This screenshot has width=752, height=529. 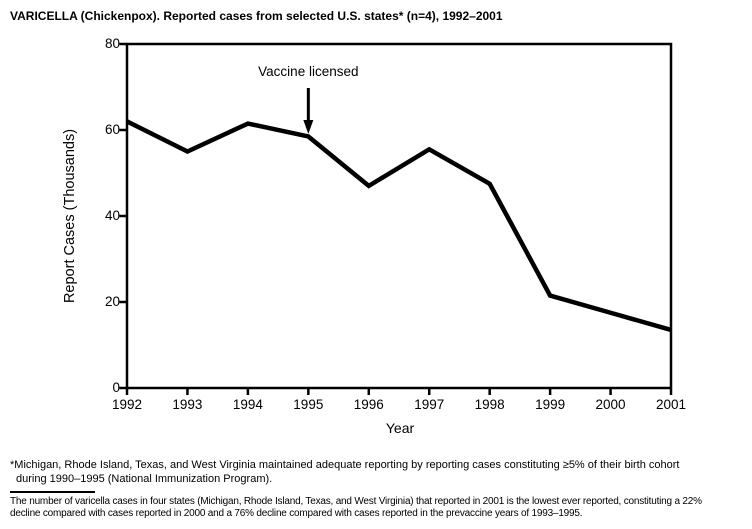 What do you see at coordinates (429, 404) in the screenshot?
I see `x-tick-label: 1997` at bounding box center [429, 404].